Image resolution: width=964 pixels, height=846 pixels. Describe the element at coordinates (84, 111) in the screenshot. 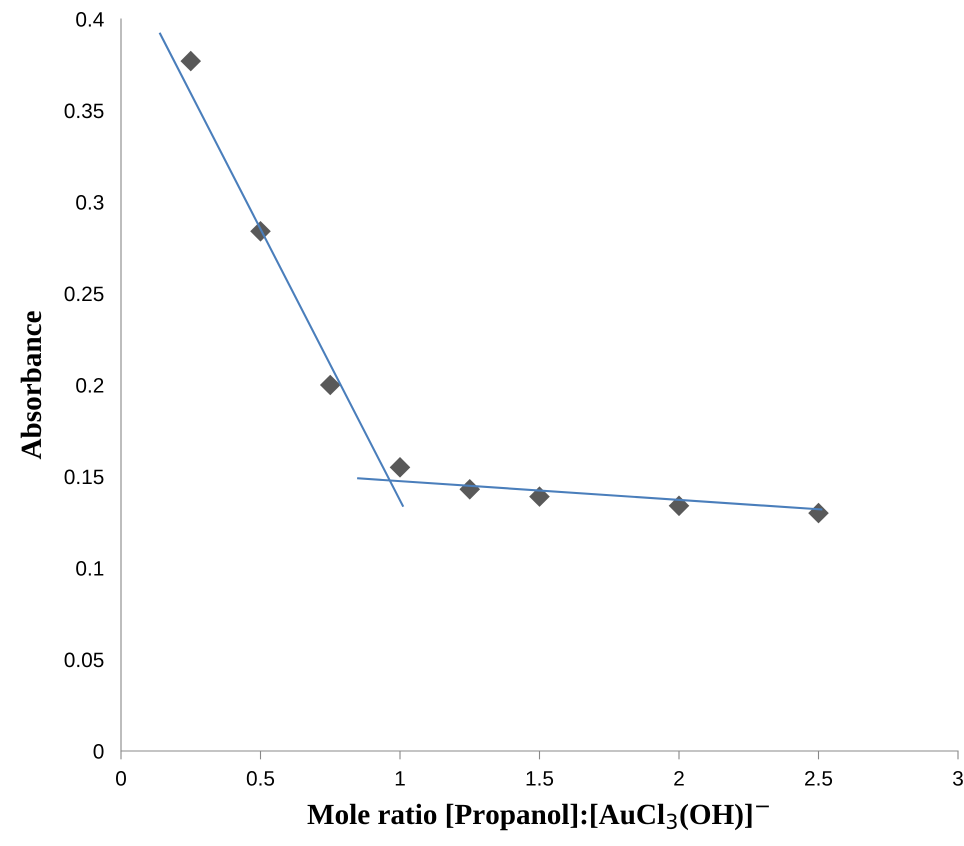

I see `y-tick-label: 0.35` at that location.